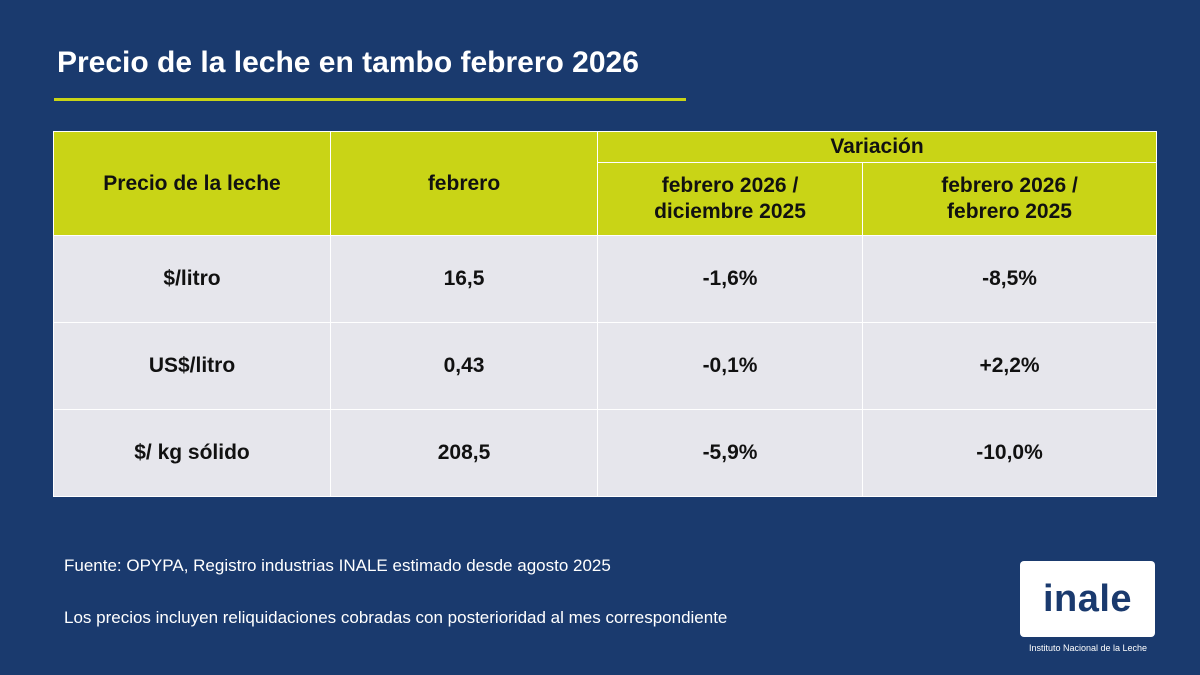 This screenshot has height=675, width=1200. I want to click on row-variation-2: +2,2%, so click(1009, 366).